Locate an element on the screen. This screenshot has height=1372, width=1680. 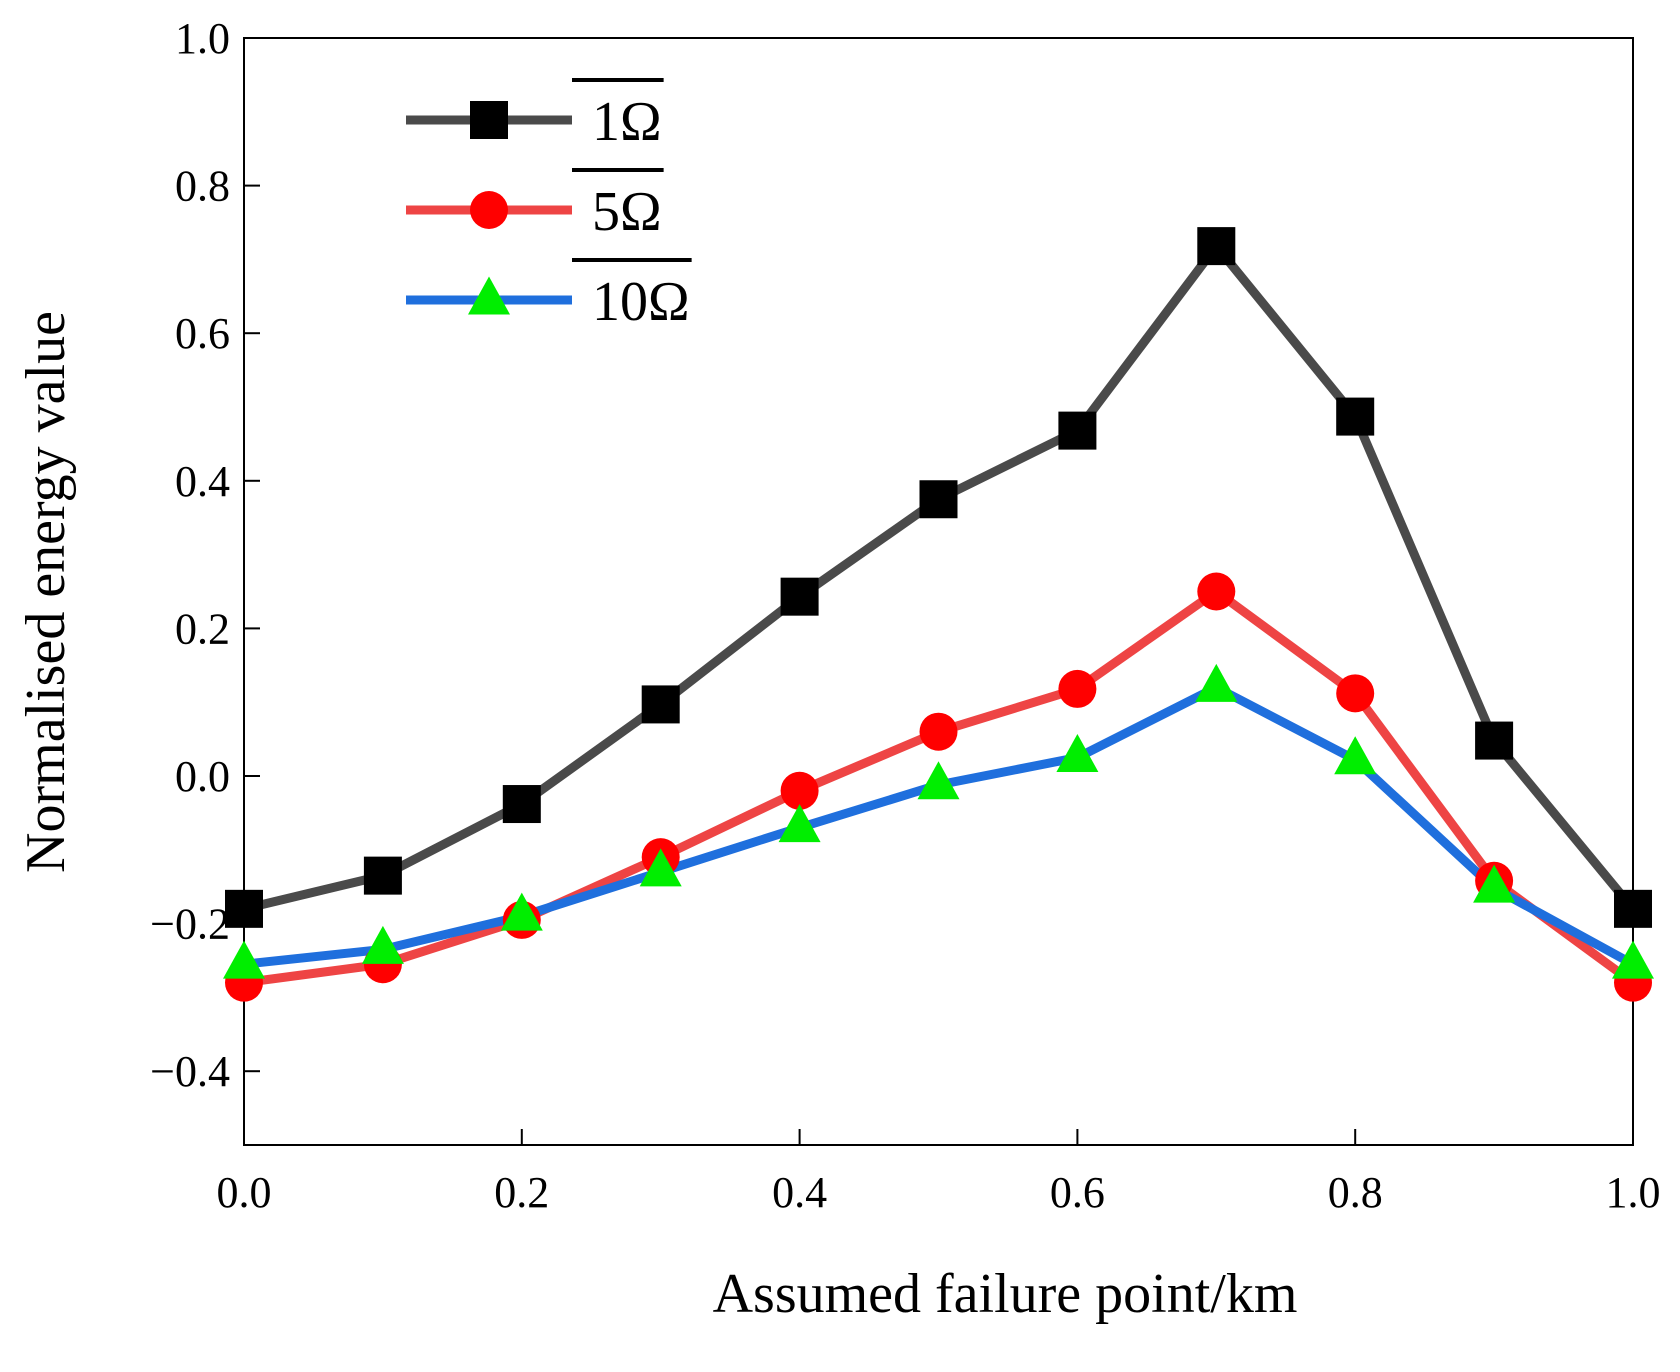
x-axis-title: Assumed failure point/km is located at coordinates (1005, 1294).